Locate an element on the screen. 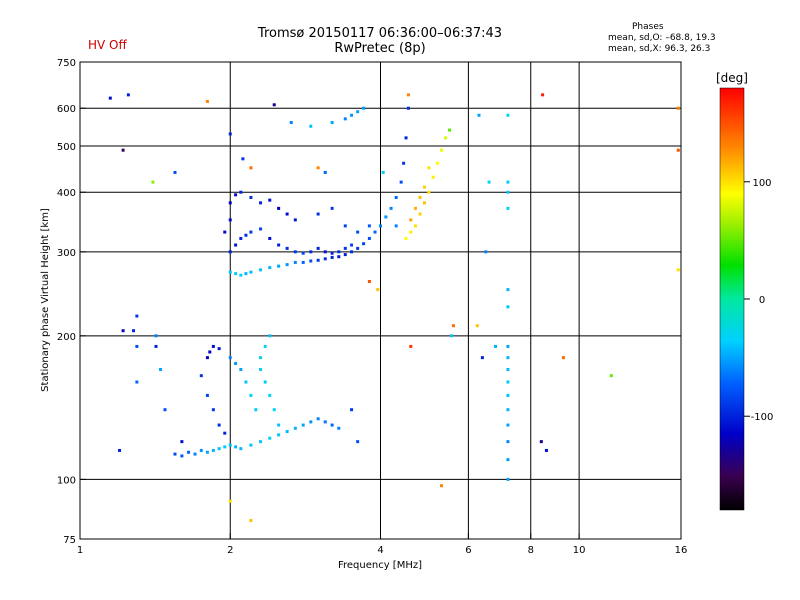  y-axis-label: Stationary phase Virtual Height [km] is located at coordinates (45, 300).